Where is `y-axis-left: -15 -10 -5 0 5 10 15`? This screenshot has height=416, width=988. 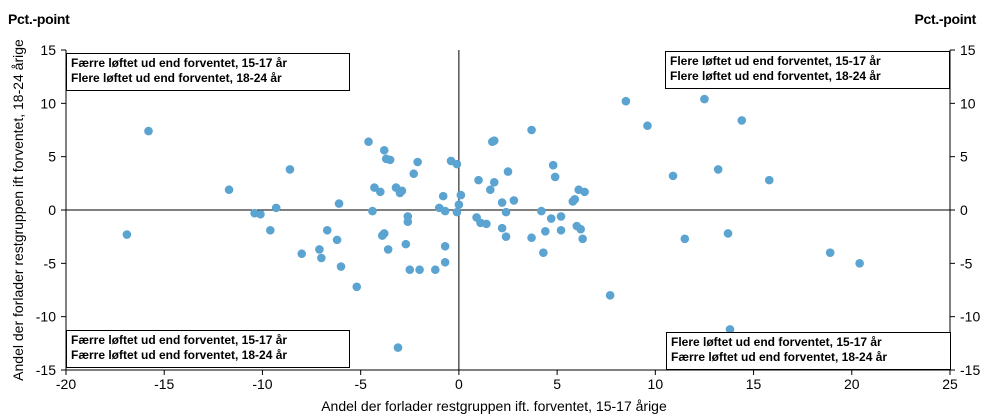
y-axis-left: -15 -10 -5 0 5 10 15 is located at coordinates (51, 210).